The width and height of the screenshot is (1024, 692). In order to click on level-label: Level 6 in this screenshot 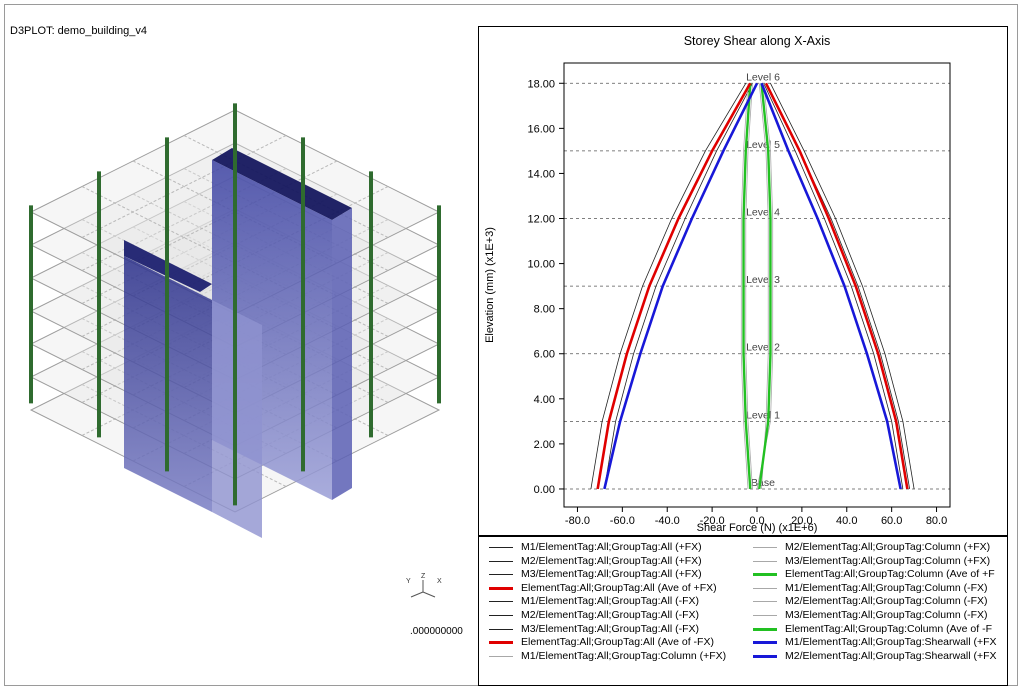, I will do `click(763, 77)`.